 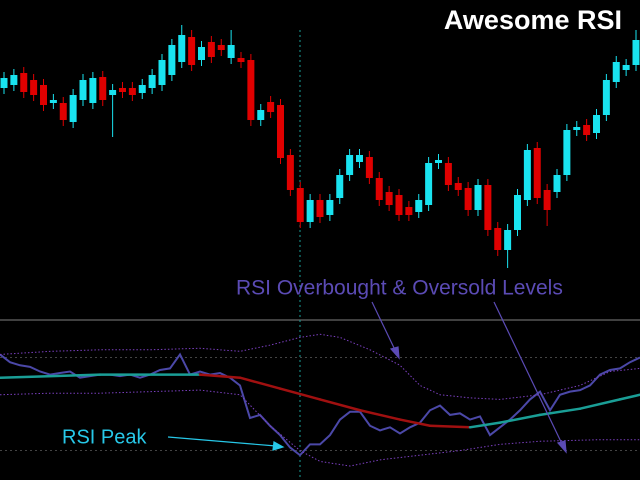 What do you see at coordinates (320, 366) in the screenshot?
I see `band-line` at bounding box center [320, 366].